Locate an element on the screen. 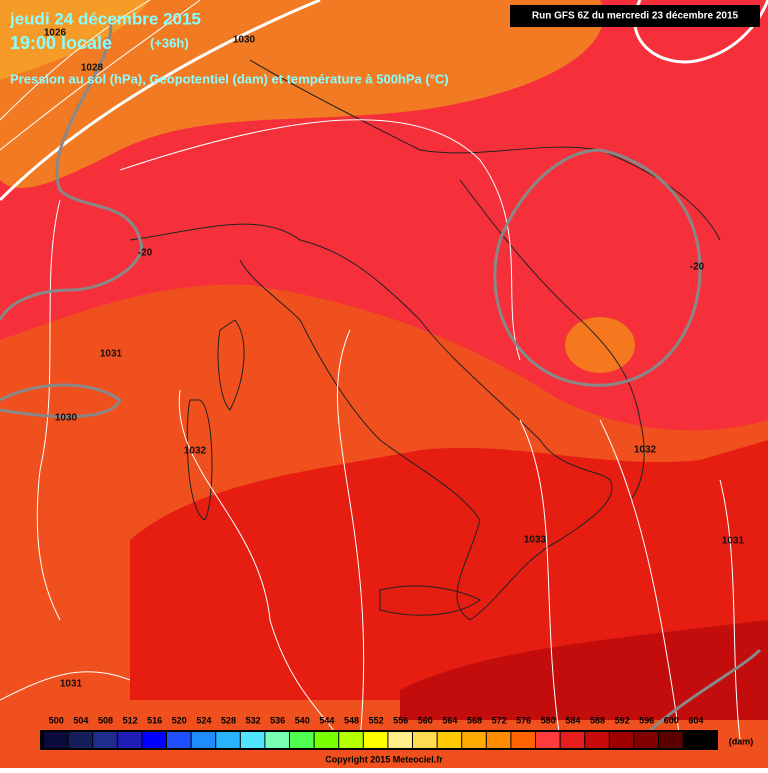  legend-label: 552 is located at coordinates (376, 720).